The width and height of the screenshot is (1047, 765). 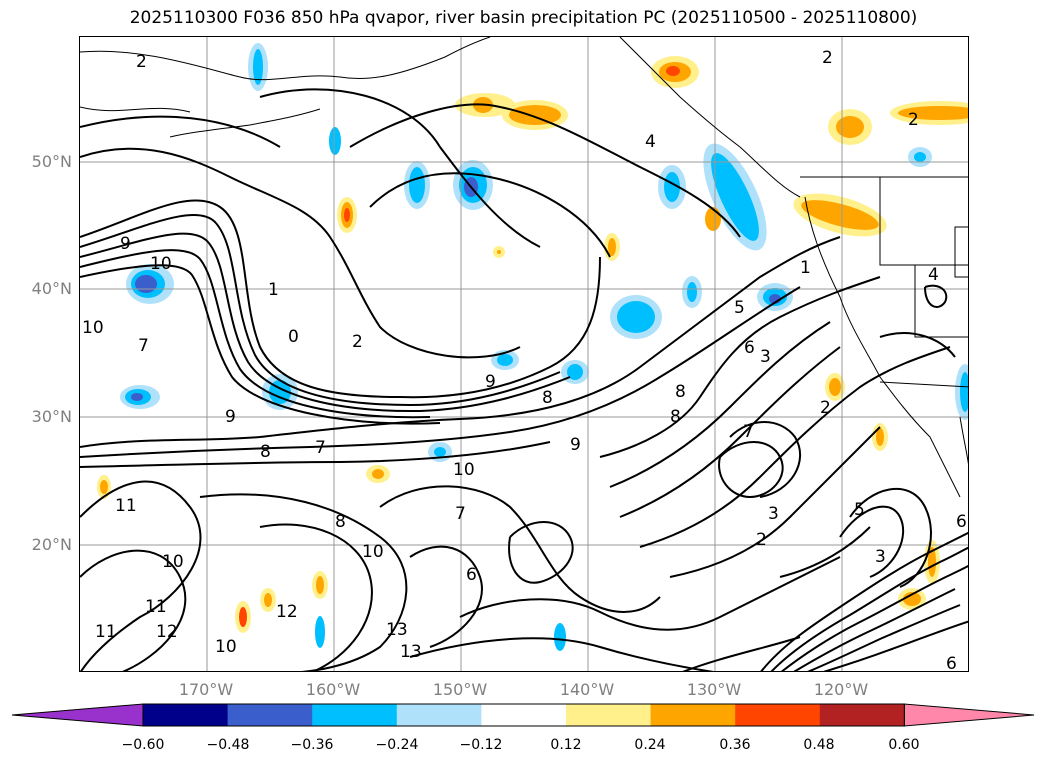 I want to click on colorbar-outline, so click(x=523, y=715).